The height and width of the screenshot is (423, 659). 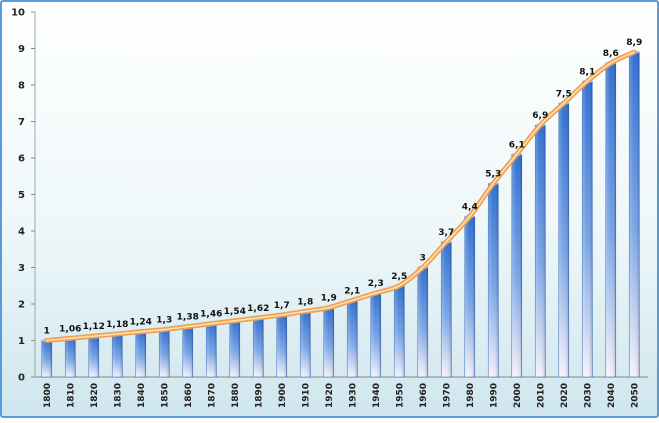 I want to click on x-tick-label-1890: 1890, so click(x=259, y=395).